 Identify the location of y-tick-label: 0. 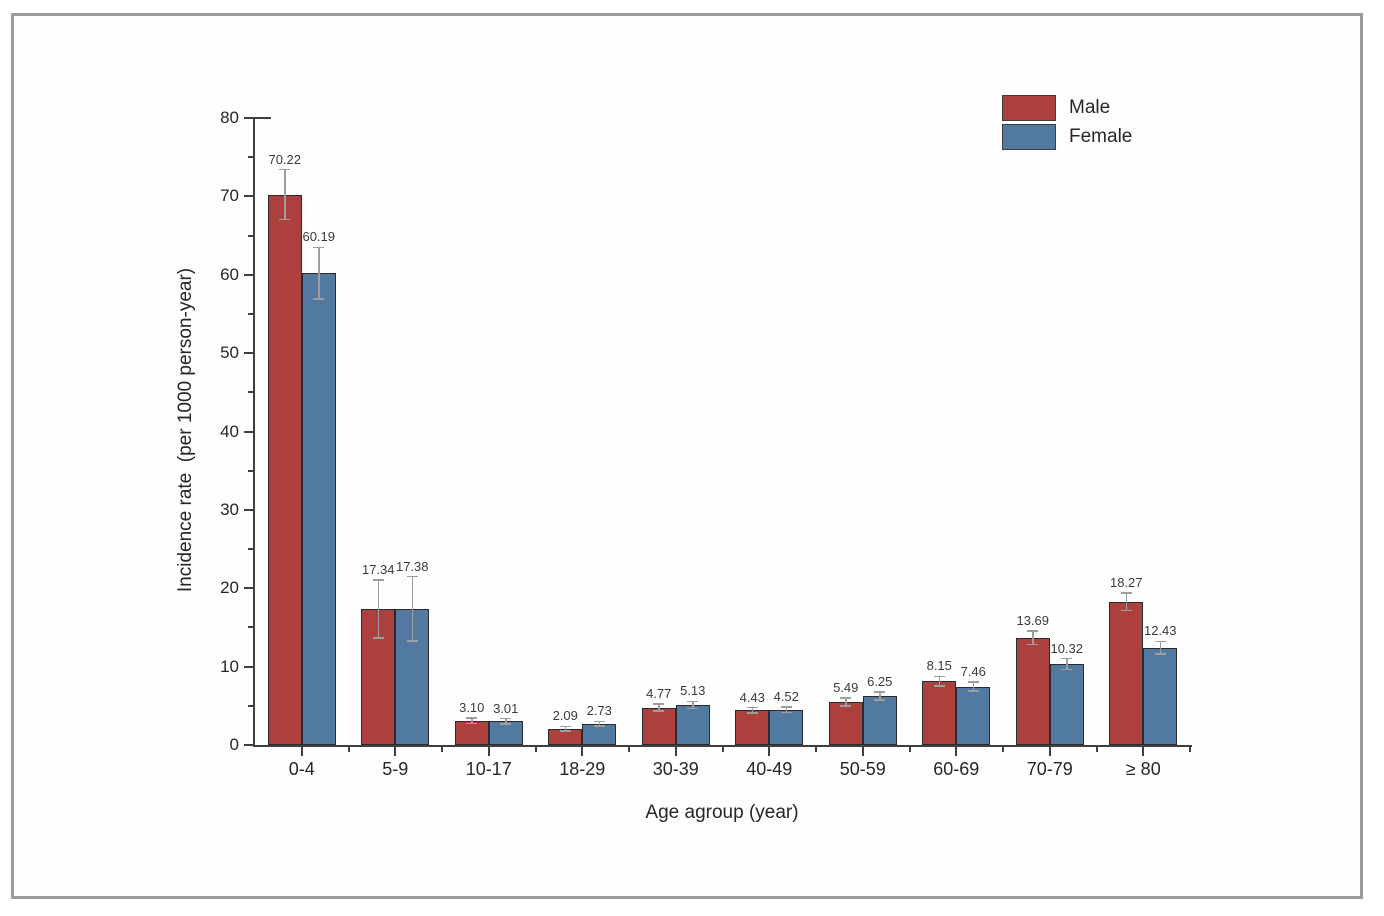
(234, 744).